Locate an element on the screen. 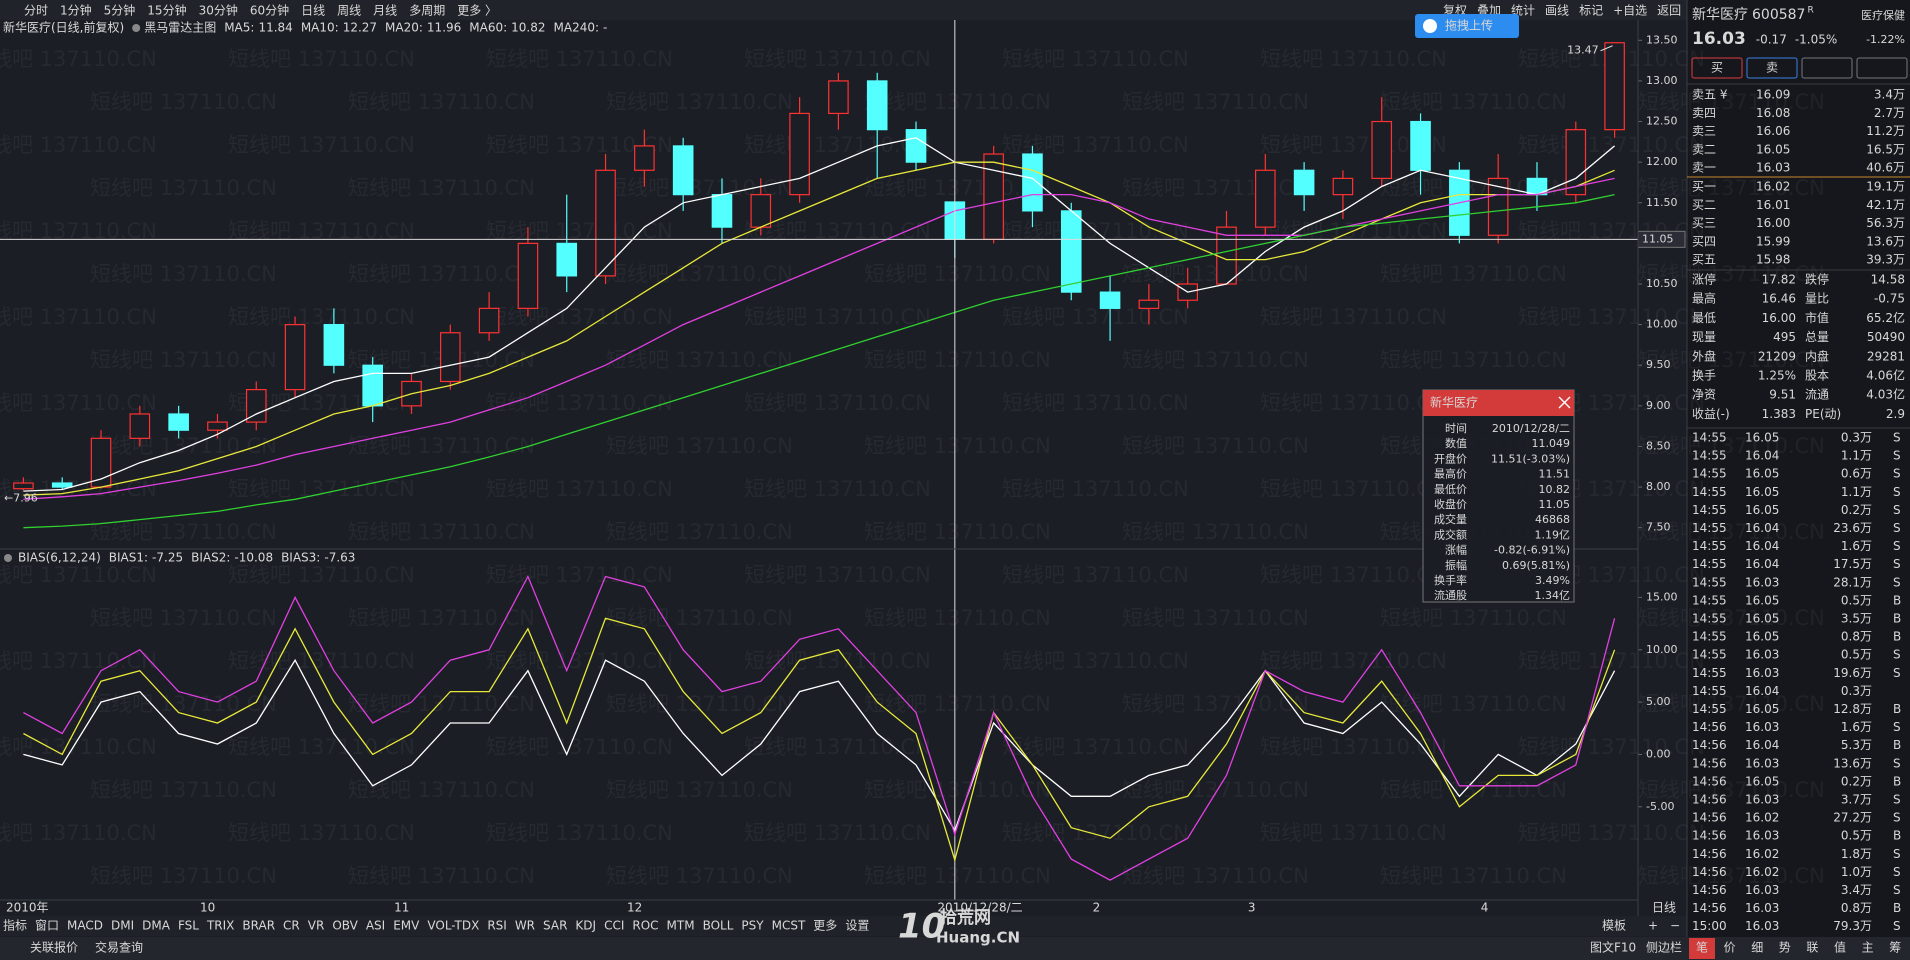  status-link: 关联报价 is located at coordinates (54, 947).